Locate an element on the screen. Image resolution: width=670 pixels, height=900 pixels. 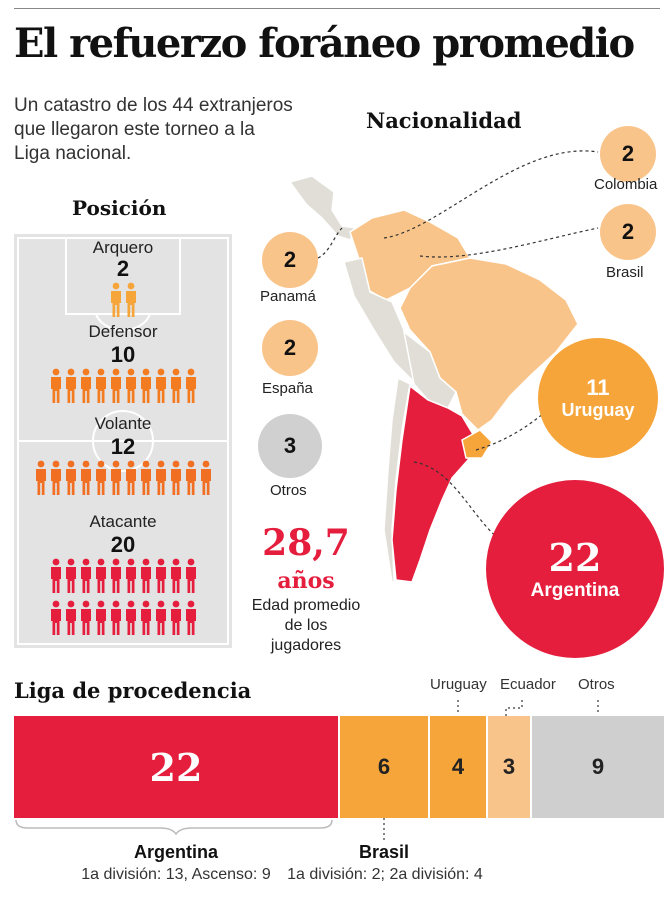
map-central-america is located at coordinates (323, 208).